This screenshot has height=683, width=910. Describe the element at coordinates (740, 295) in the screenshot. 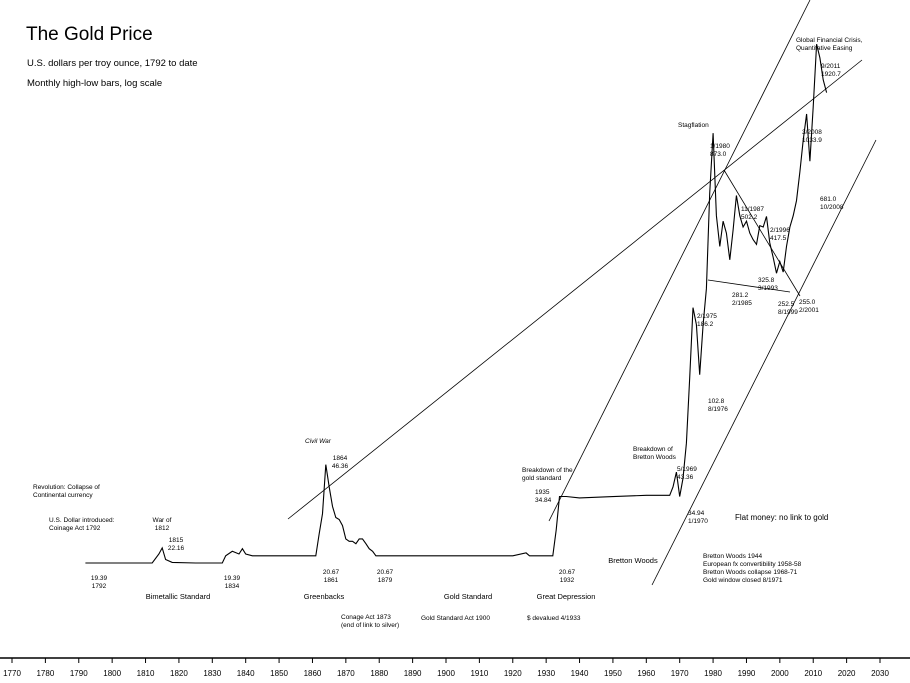

I see `svg-text: 281.2` at that location.